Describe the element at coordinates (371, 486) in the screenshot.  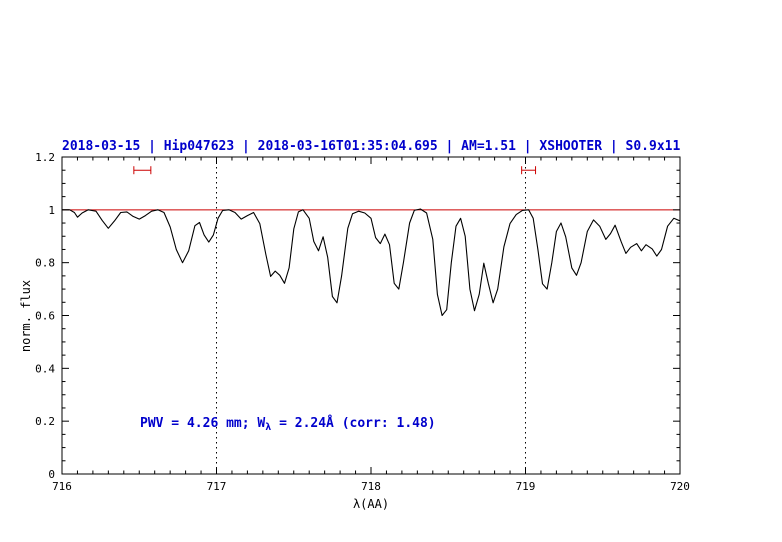
I see `x-tick-label: 718` at that location.